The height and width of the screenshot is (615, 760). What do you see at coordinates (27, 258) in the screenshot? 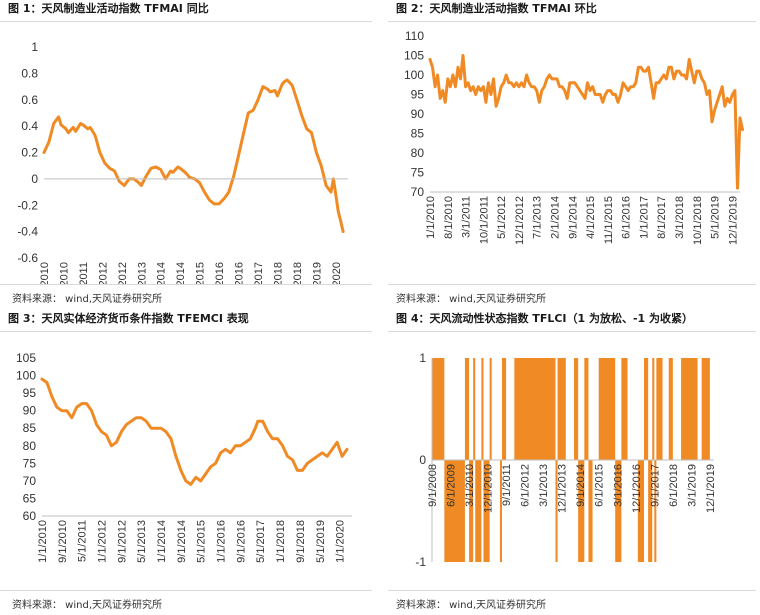
I see `y-tick-label: -0.6` at bounding box center [27, 258].